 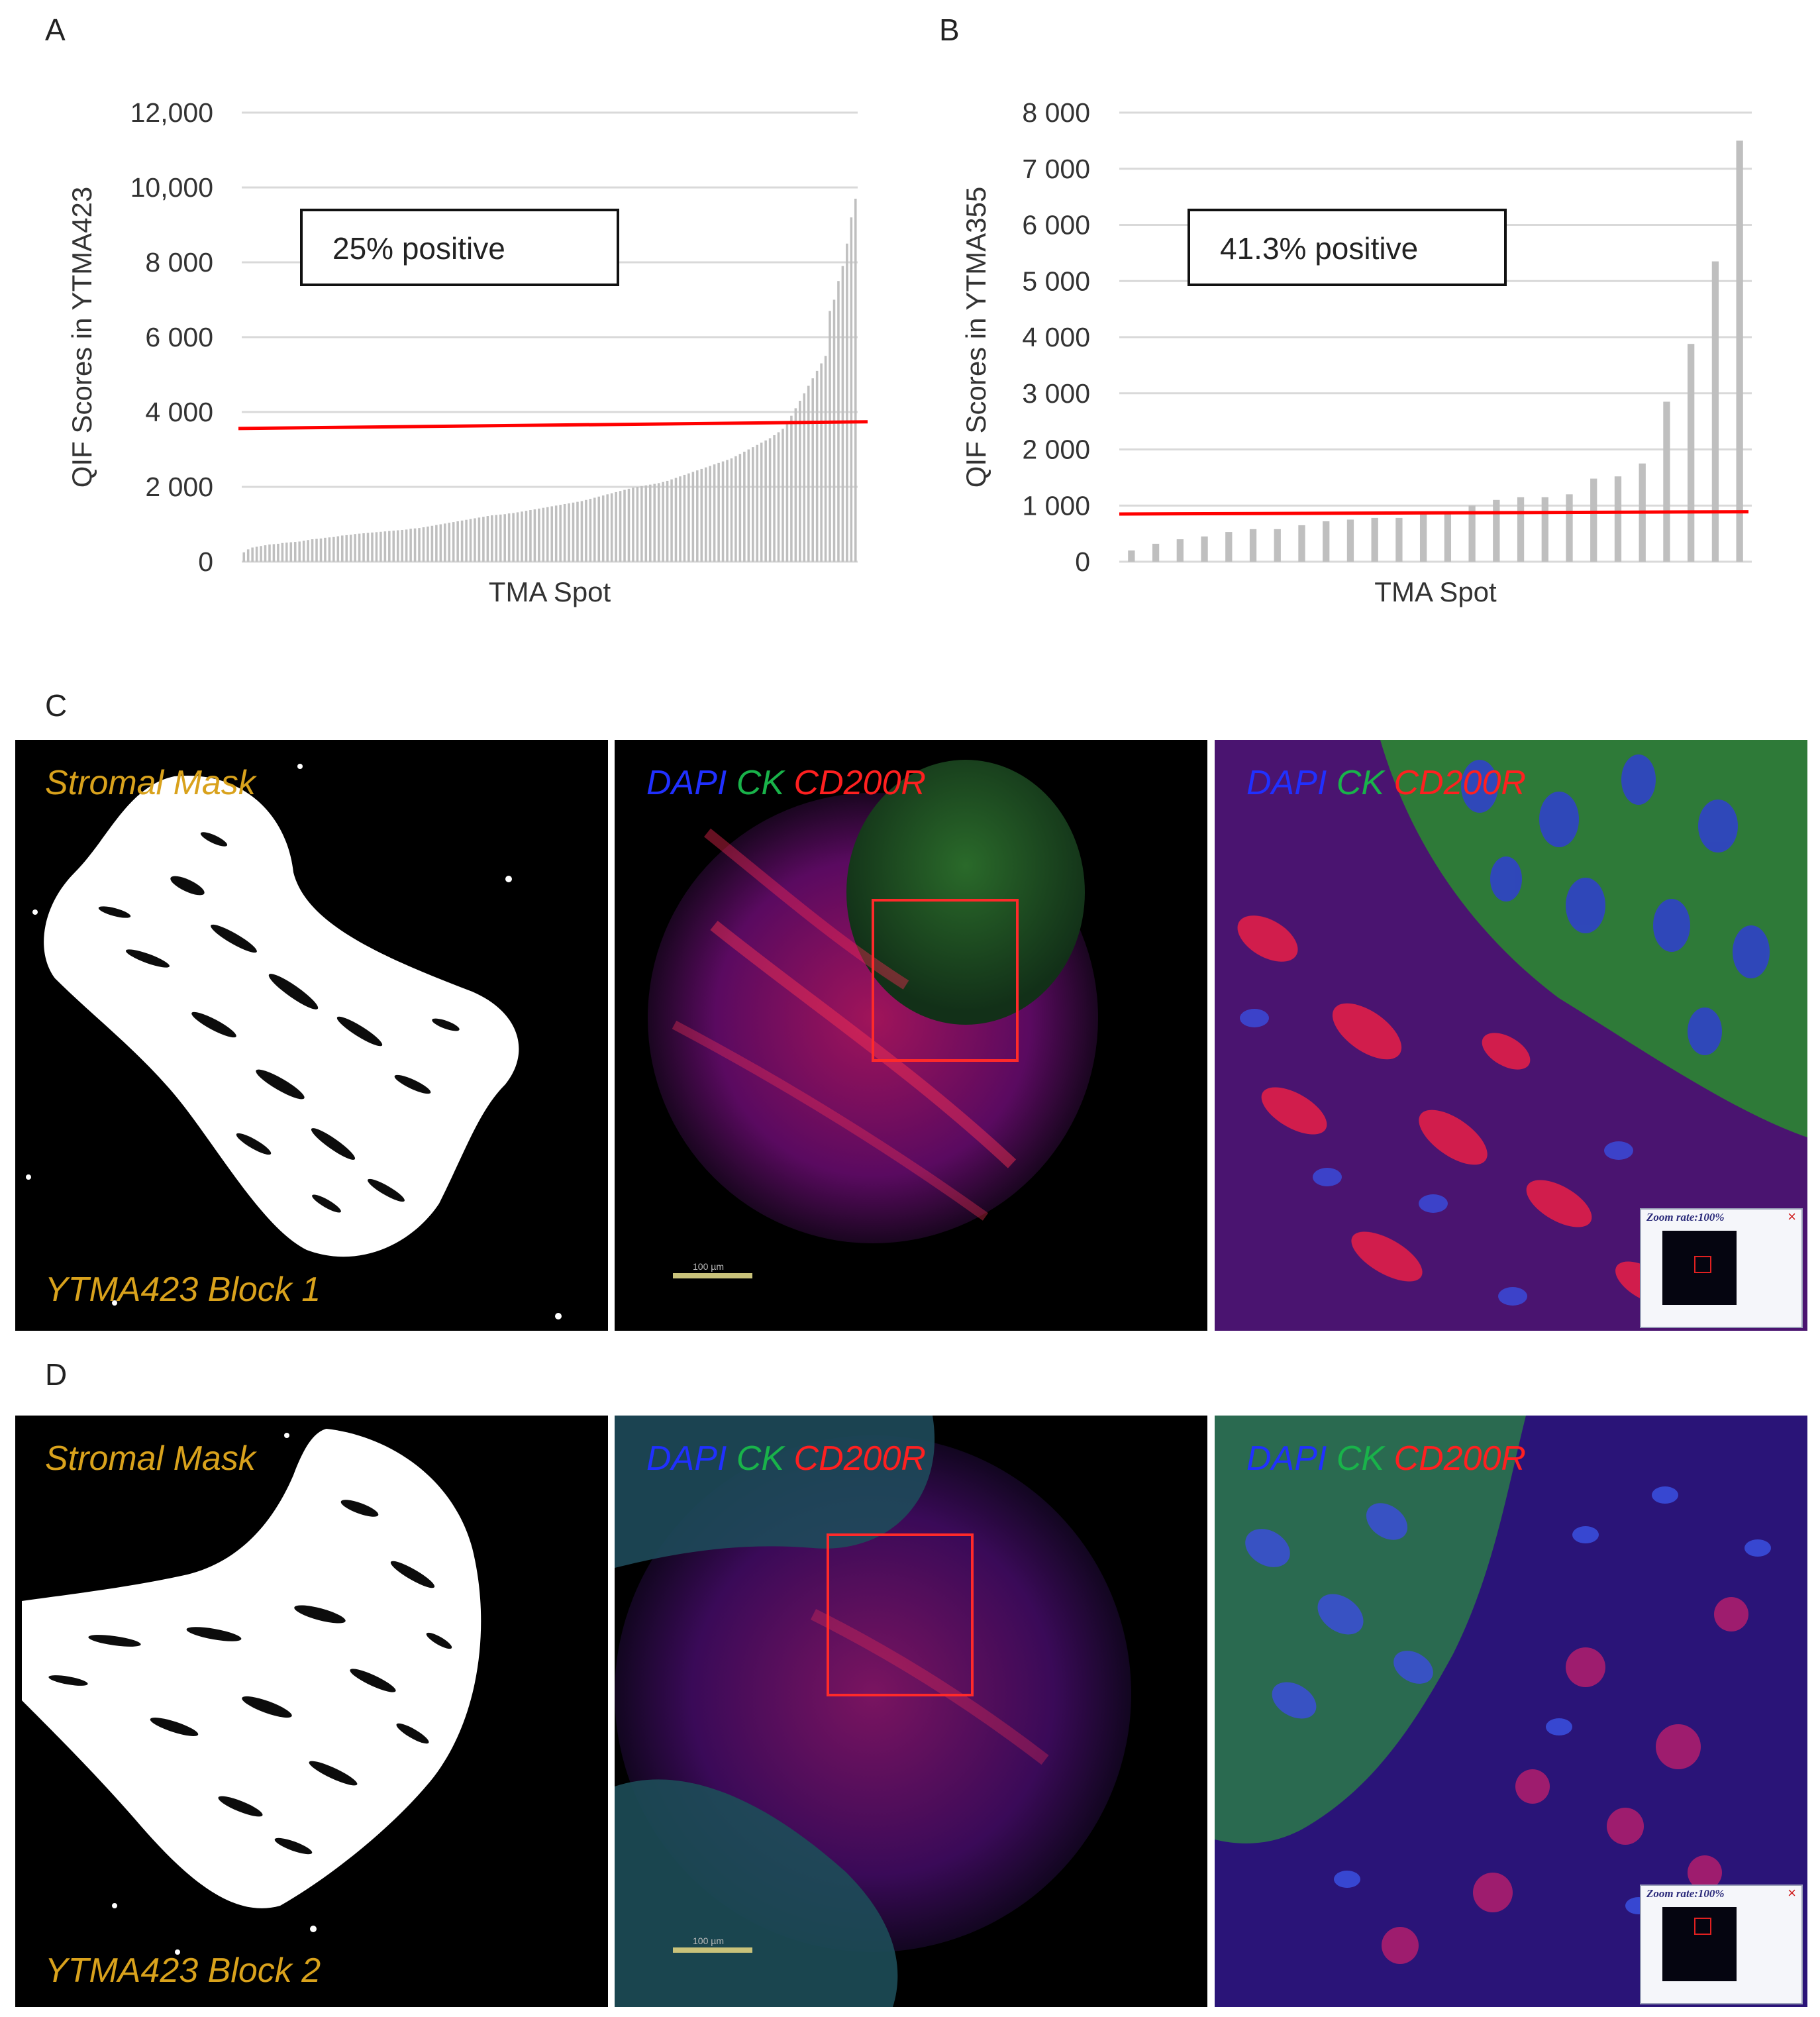 I want to click on y-tick-label: 12,000, so click(x=171, y=112).